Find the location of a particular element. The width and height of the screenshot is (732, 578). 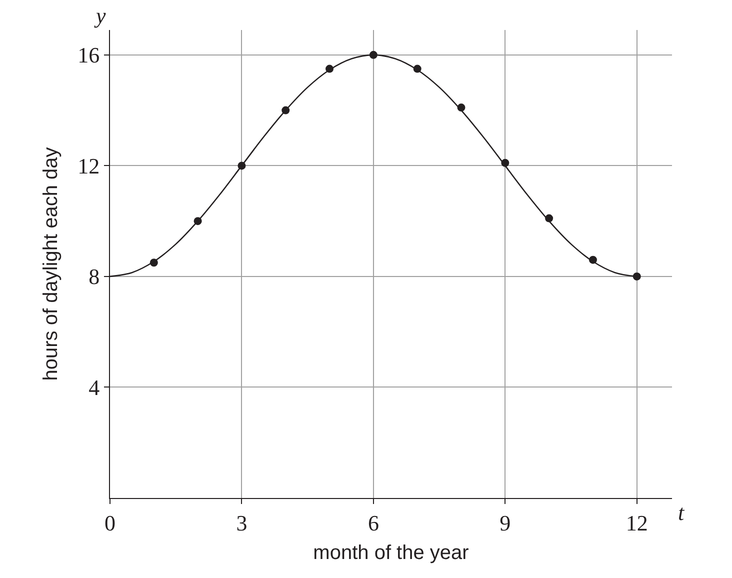

x-tick-label: 3 is located at coordinates (242, 523).